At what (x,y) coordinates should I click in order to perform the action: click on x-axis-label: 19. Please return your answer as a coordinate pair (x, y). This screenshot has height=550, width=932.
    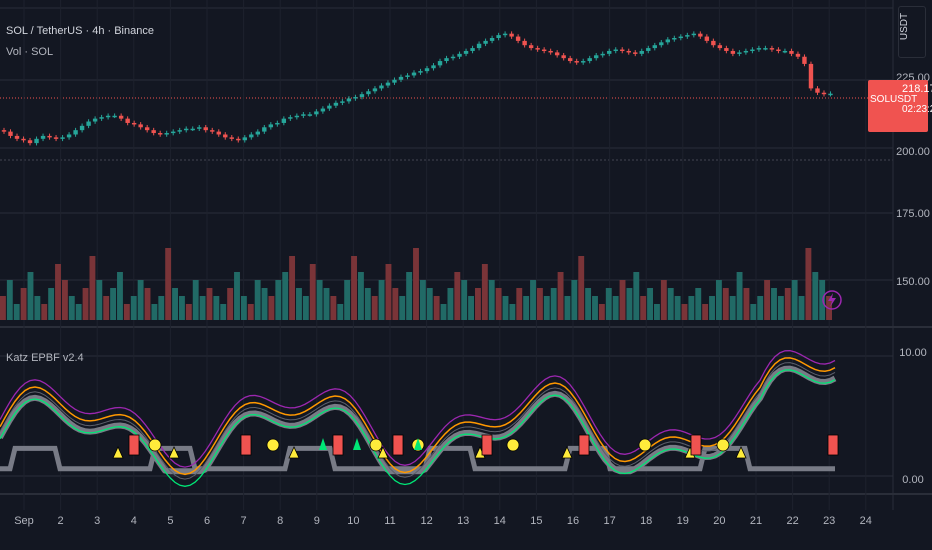
    Looking at the image, I should click on (682, 521).